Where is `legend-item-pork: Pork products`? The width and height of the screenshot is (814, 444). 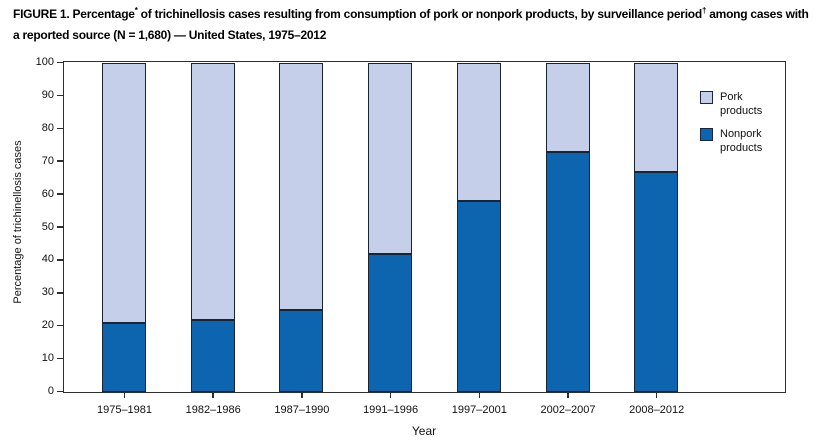 legend-item-pork: Pork products is located at coordinates (740, 104).